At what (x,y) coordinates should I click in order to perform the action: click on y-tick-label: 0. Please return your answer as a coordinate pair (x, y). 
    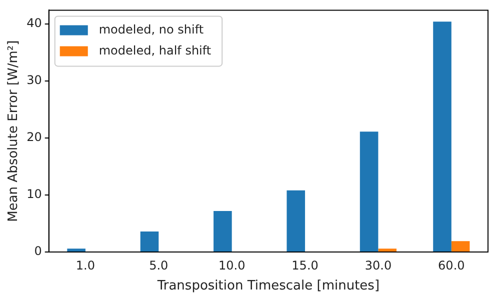
    Looking at the image, I should click on (38, 251).